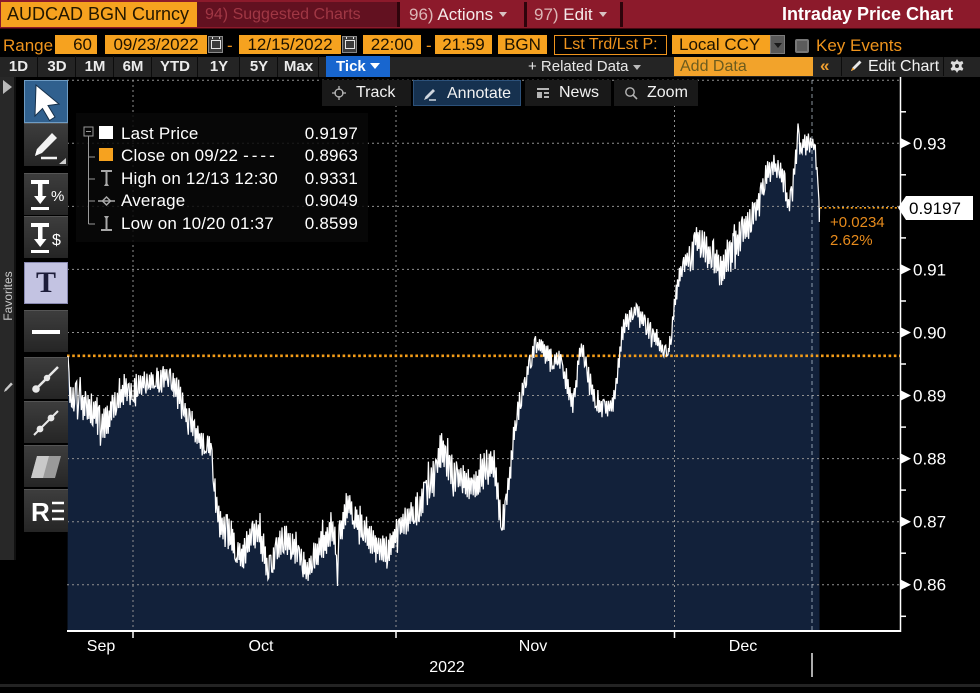 This screenshot has height=693, width=980. I want to click on svg-text: Dec, so click(743, 646).